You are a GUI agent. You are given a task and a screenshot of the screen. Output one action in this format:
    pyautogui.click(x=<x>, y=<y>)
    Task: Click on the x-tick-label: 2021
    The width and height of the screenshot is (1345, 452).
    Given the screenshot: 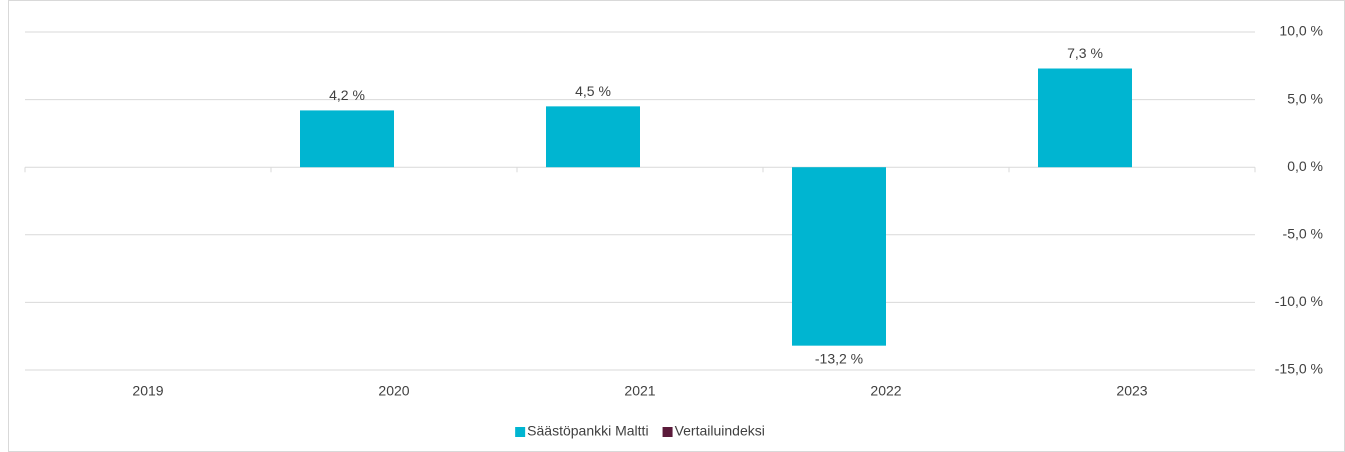 What is the action you would take?
    pyautogui.click(x=639, y=391)
    